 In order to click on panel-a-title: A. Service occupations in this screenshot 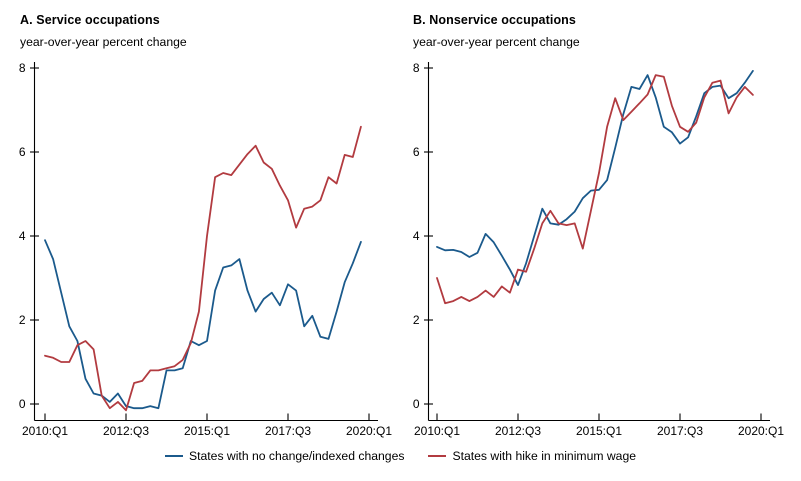, I will do `click(90, 20)`.